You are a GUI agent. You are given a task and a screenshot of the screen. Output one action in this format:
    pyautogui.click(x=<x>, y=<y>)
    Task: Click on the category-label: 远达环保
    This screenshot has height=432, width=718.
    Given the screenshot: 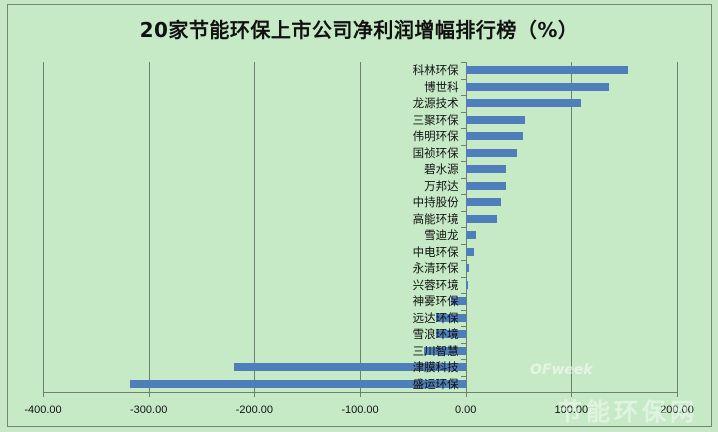 What is the action you would take?
    pyautogui.click(x=435, y=317)
    